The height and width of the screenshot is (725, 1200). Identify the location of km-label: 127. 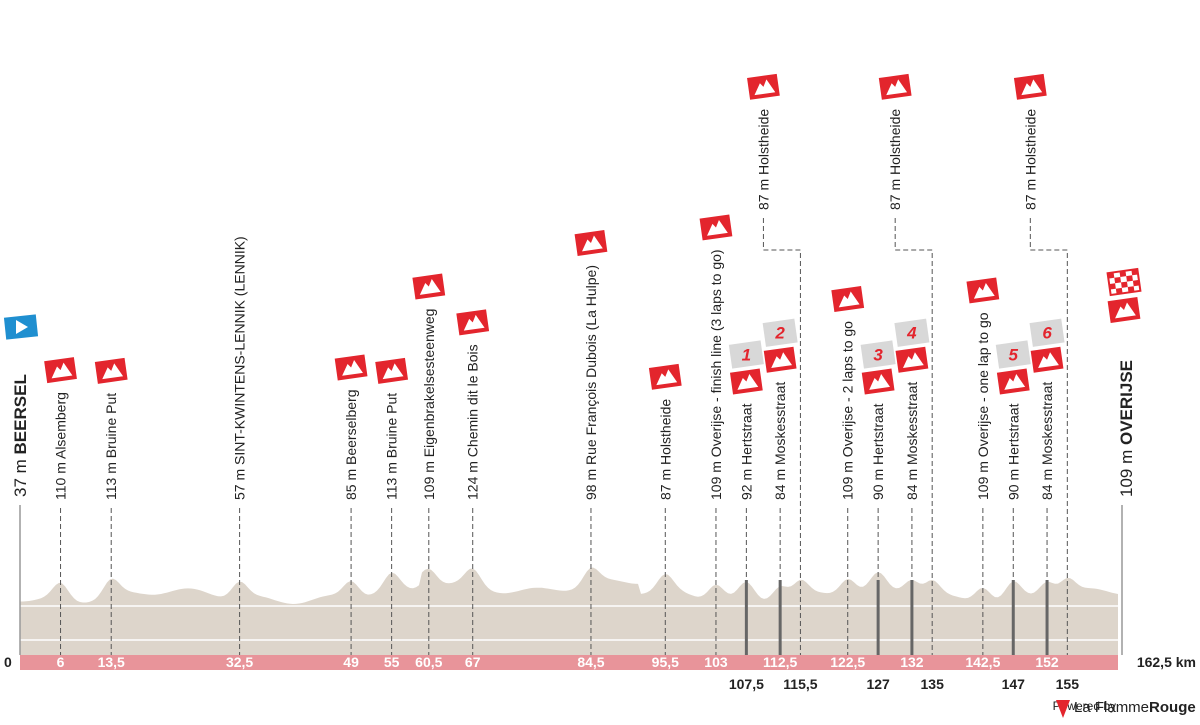
(878, 684).